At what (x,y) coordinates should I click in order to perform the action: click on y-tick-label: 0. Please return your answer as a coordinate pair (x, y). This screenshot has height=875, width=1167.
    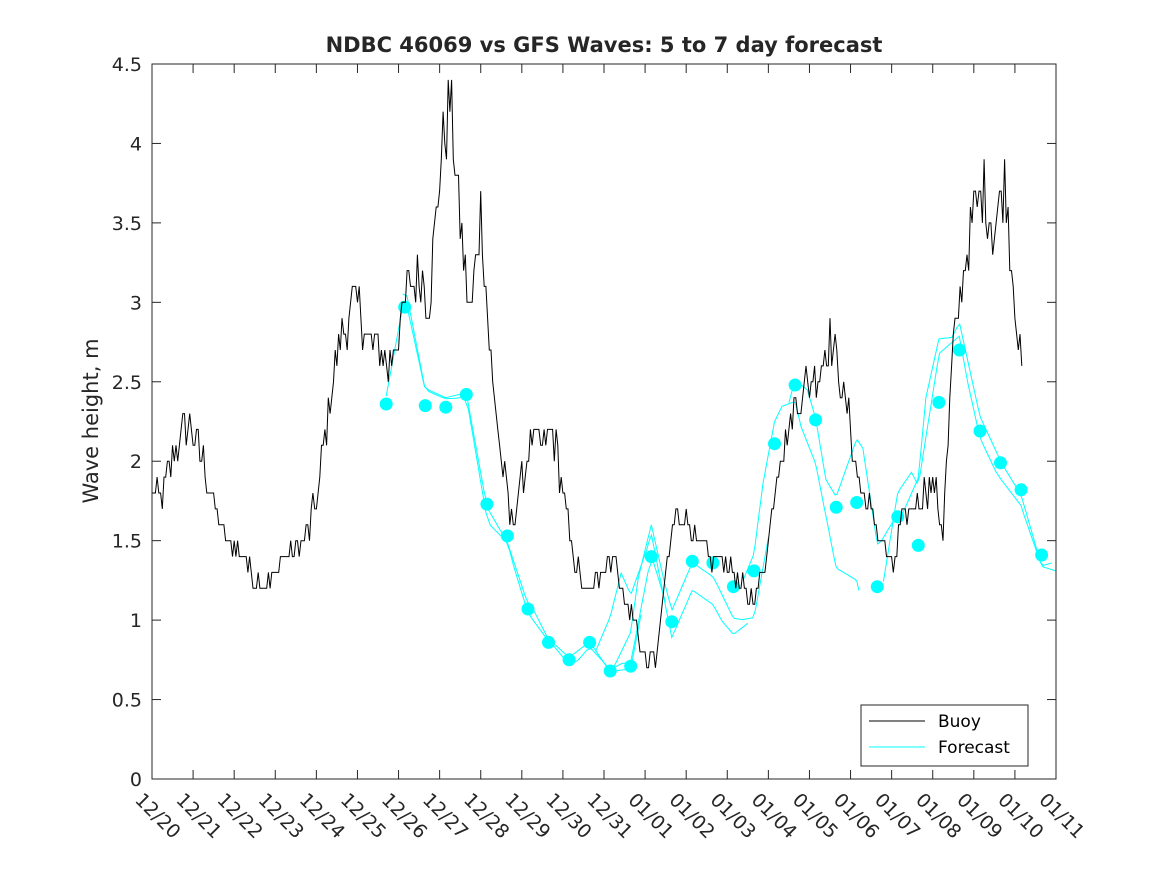
    Looking at the image, I should click on (136, 780).